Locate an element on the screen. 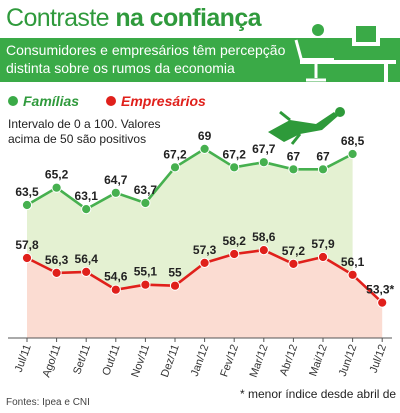 Image resolution: width=400 pixels, height=413 pixels. empresarios-value-label: 57,8 is located at coordinates (27, 245).